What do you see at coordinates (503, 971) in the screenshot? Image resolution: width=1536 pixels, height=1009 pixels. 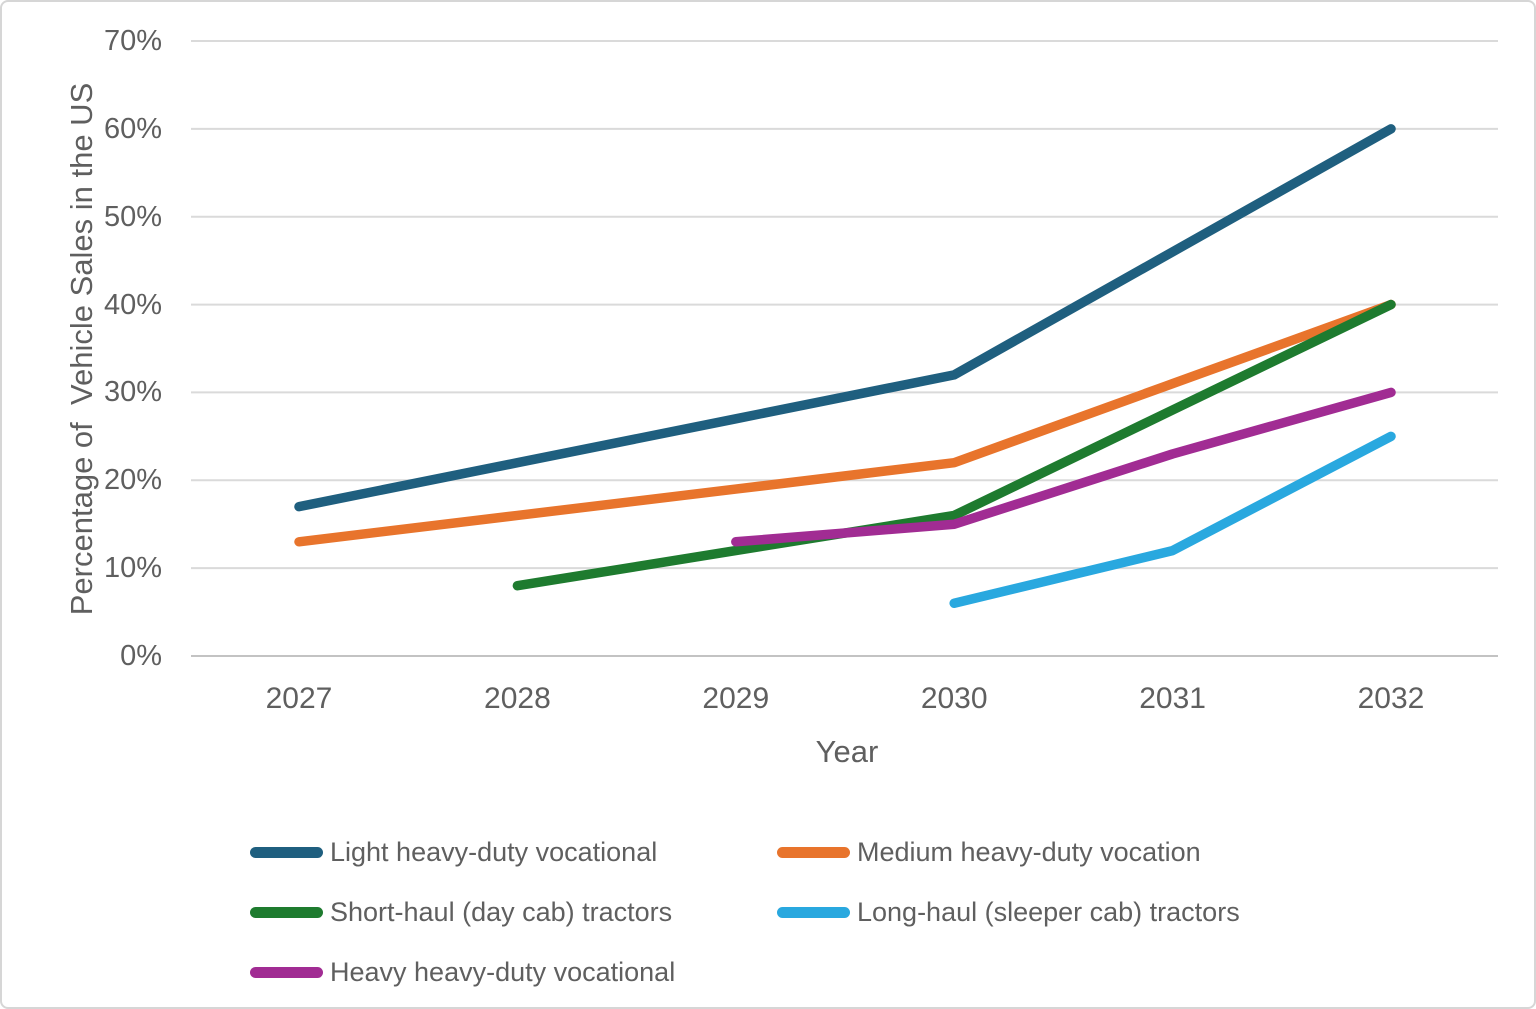 I see `legend-label: Heavy heavy-duty vocational` at bounding box center [503, 971].